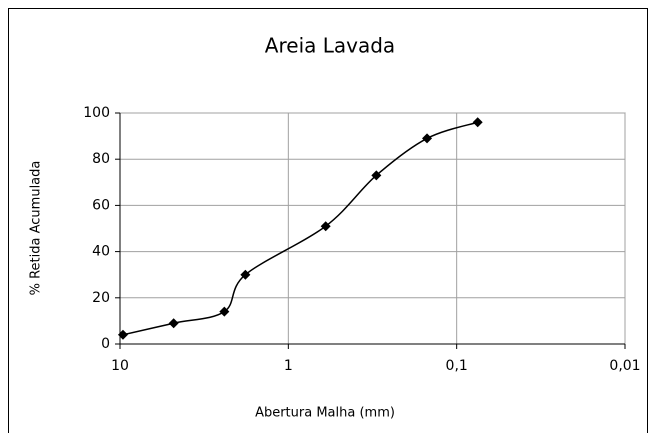  Describe the element at coordinates (288, 366) in the screenshot. I see `x-tick-label: 1` at that location.